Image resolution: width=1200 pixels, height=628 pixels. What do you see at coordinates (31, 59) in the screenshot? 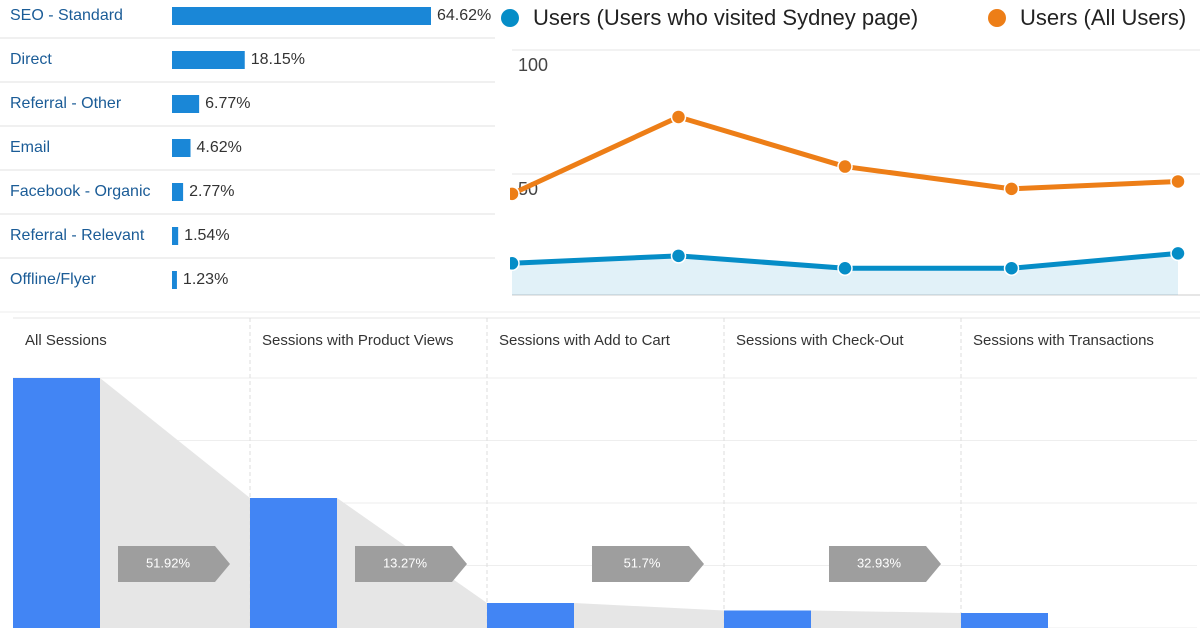
I see `category-label: Direct` at bounding box center [31, 59].